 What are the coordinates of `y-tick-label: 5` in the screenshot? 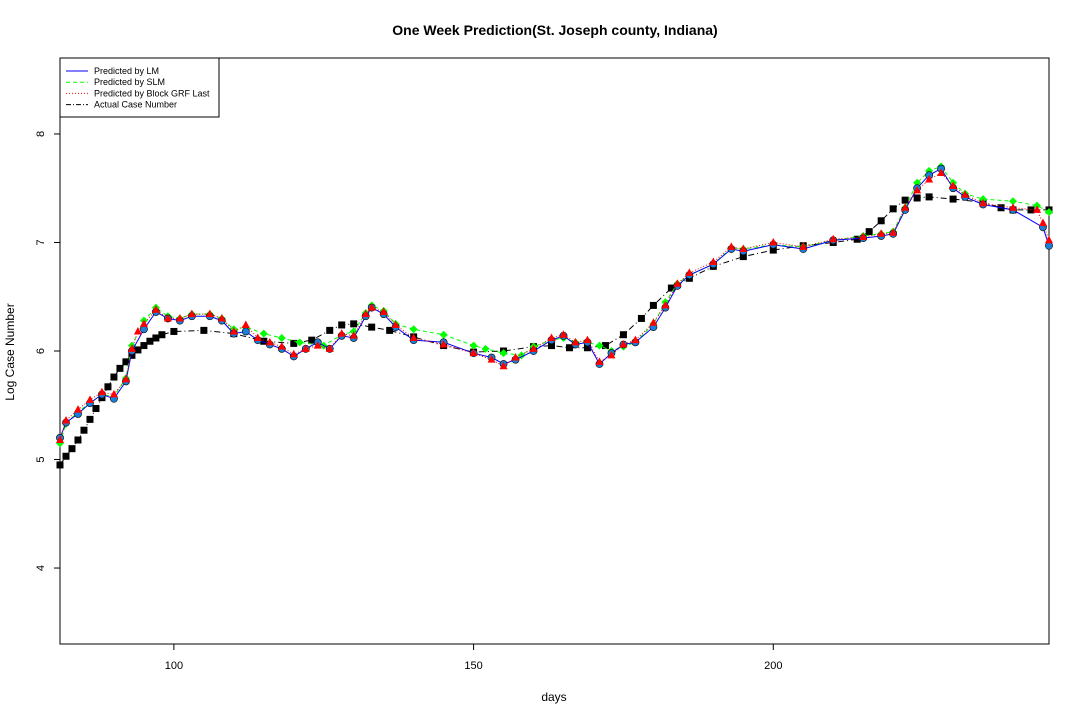 It's located at (41, 459).